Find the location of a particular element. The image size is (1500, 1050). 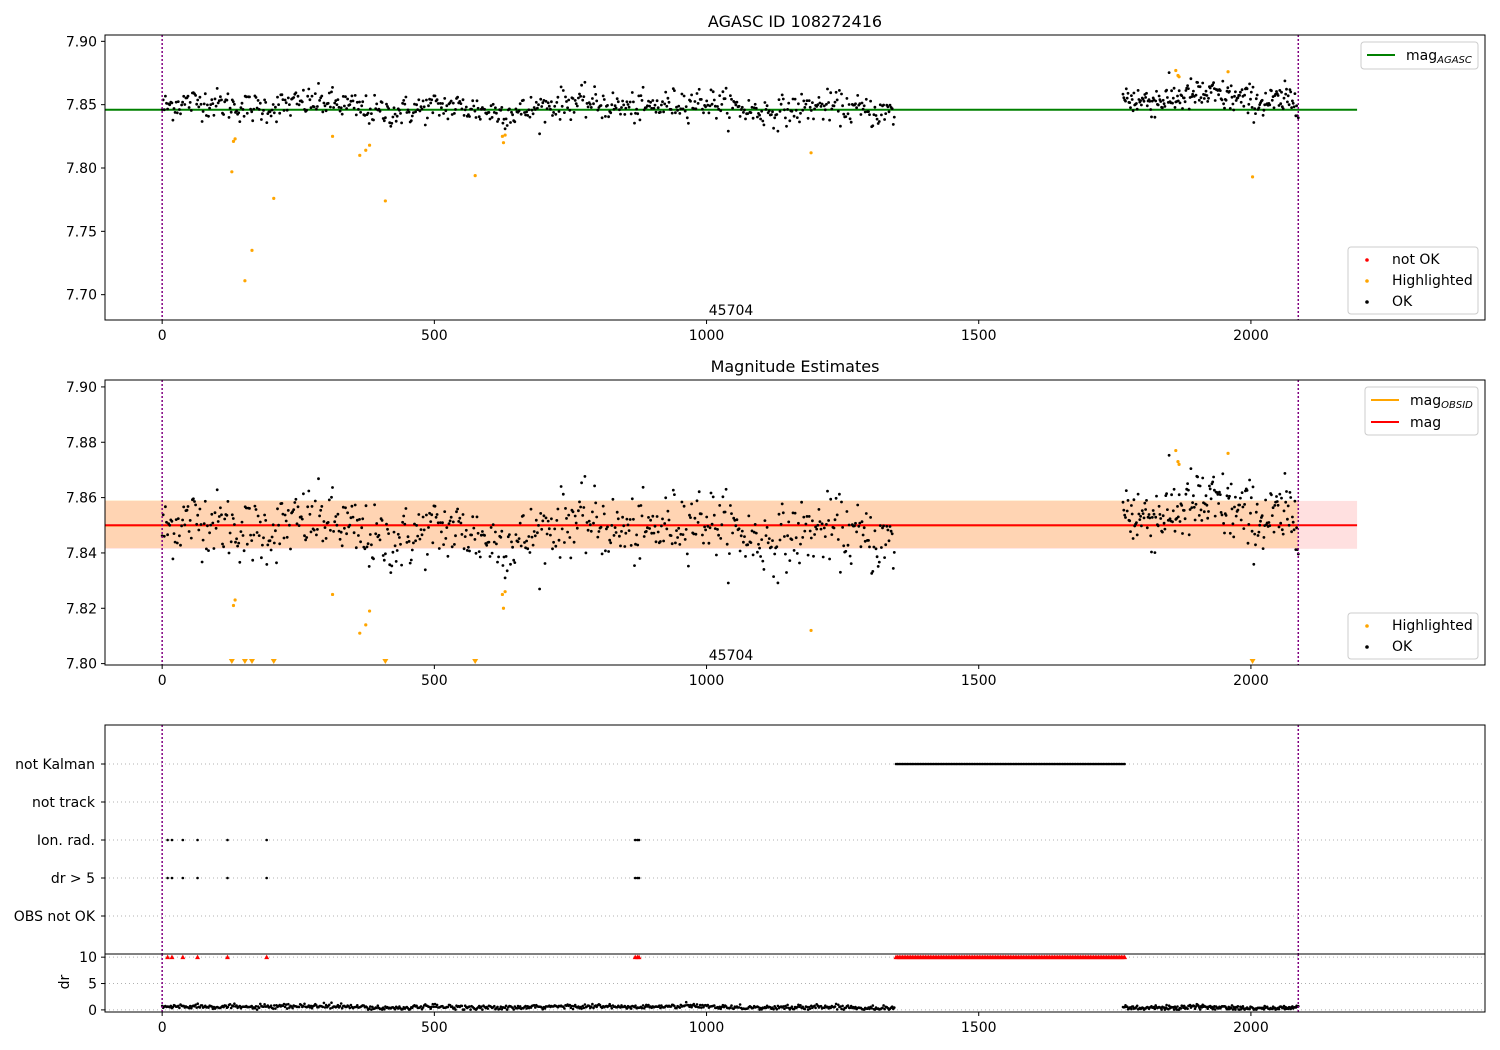

legend-frame is located at coordinates (1413, 280).